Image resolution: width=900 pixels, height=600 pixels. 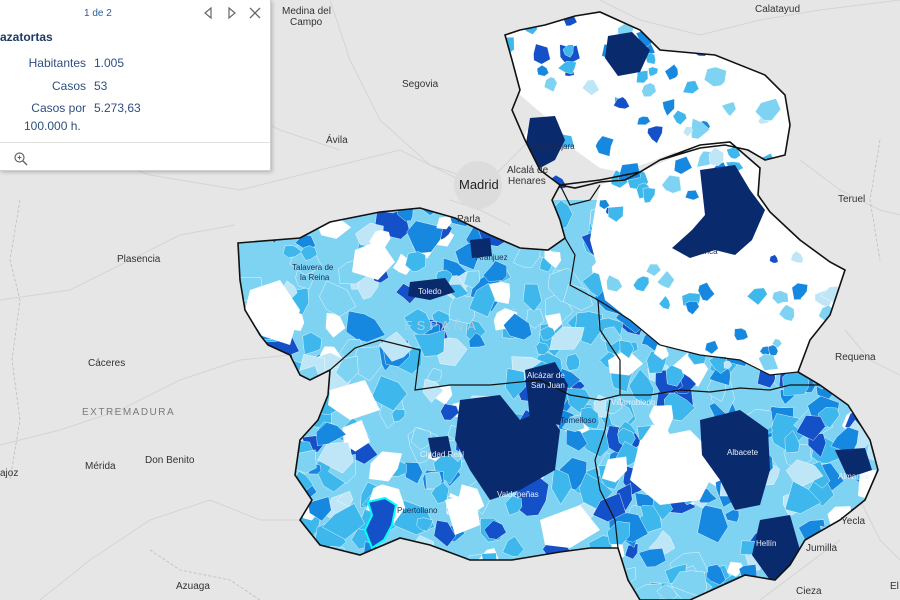 What do you see at coordinates (380, 523) in the screenshot?
I see `selected-municipality` at bounding box center [380, 523].